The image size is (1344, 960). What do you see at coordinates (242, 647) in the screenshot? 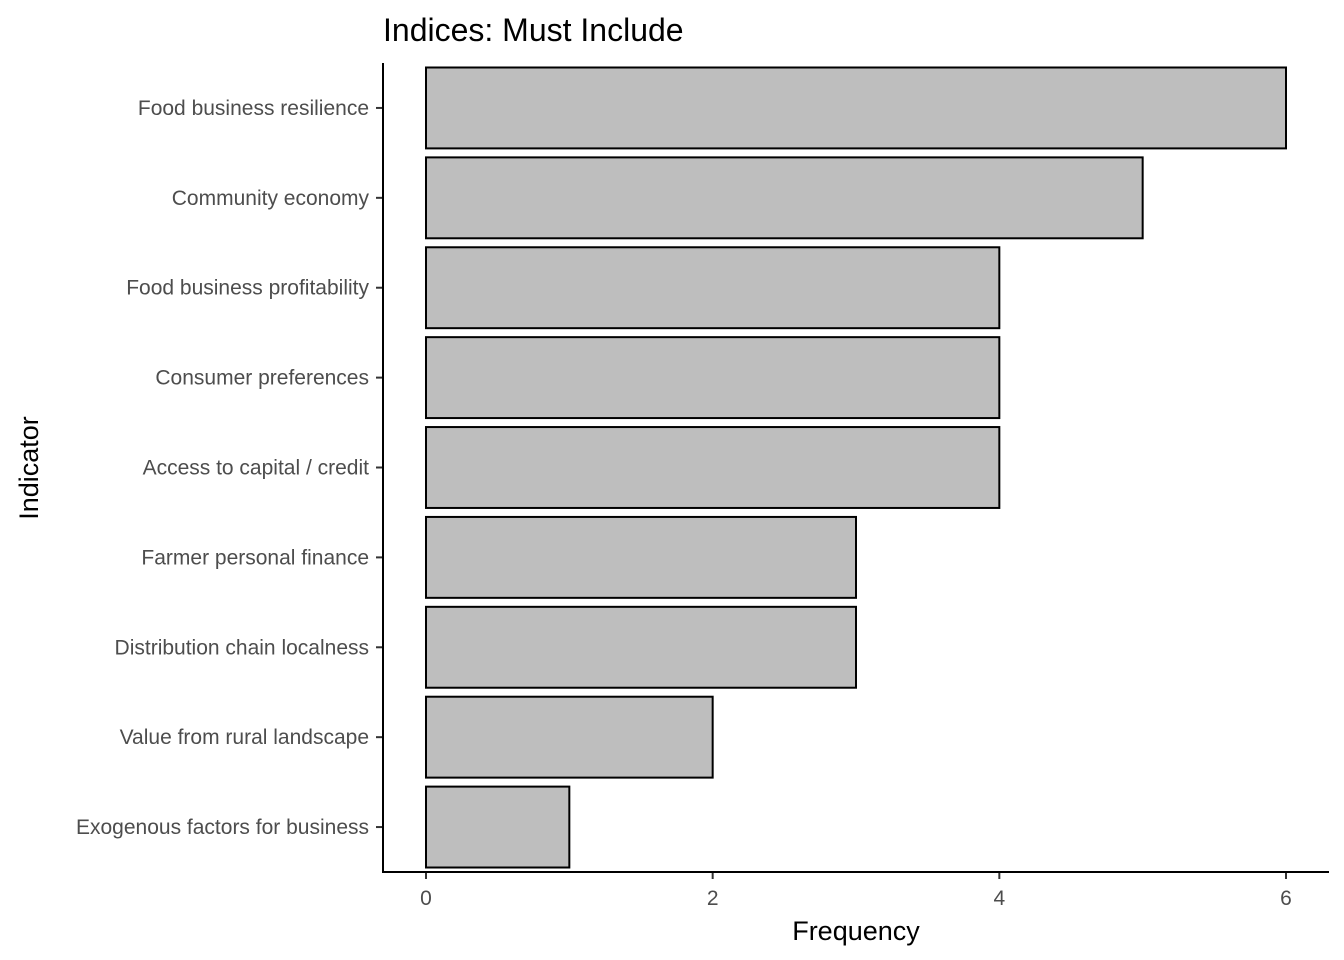
I see `y-tick-label: Distribution chain localness` at bounding box center [242, 647].